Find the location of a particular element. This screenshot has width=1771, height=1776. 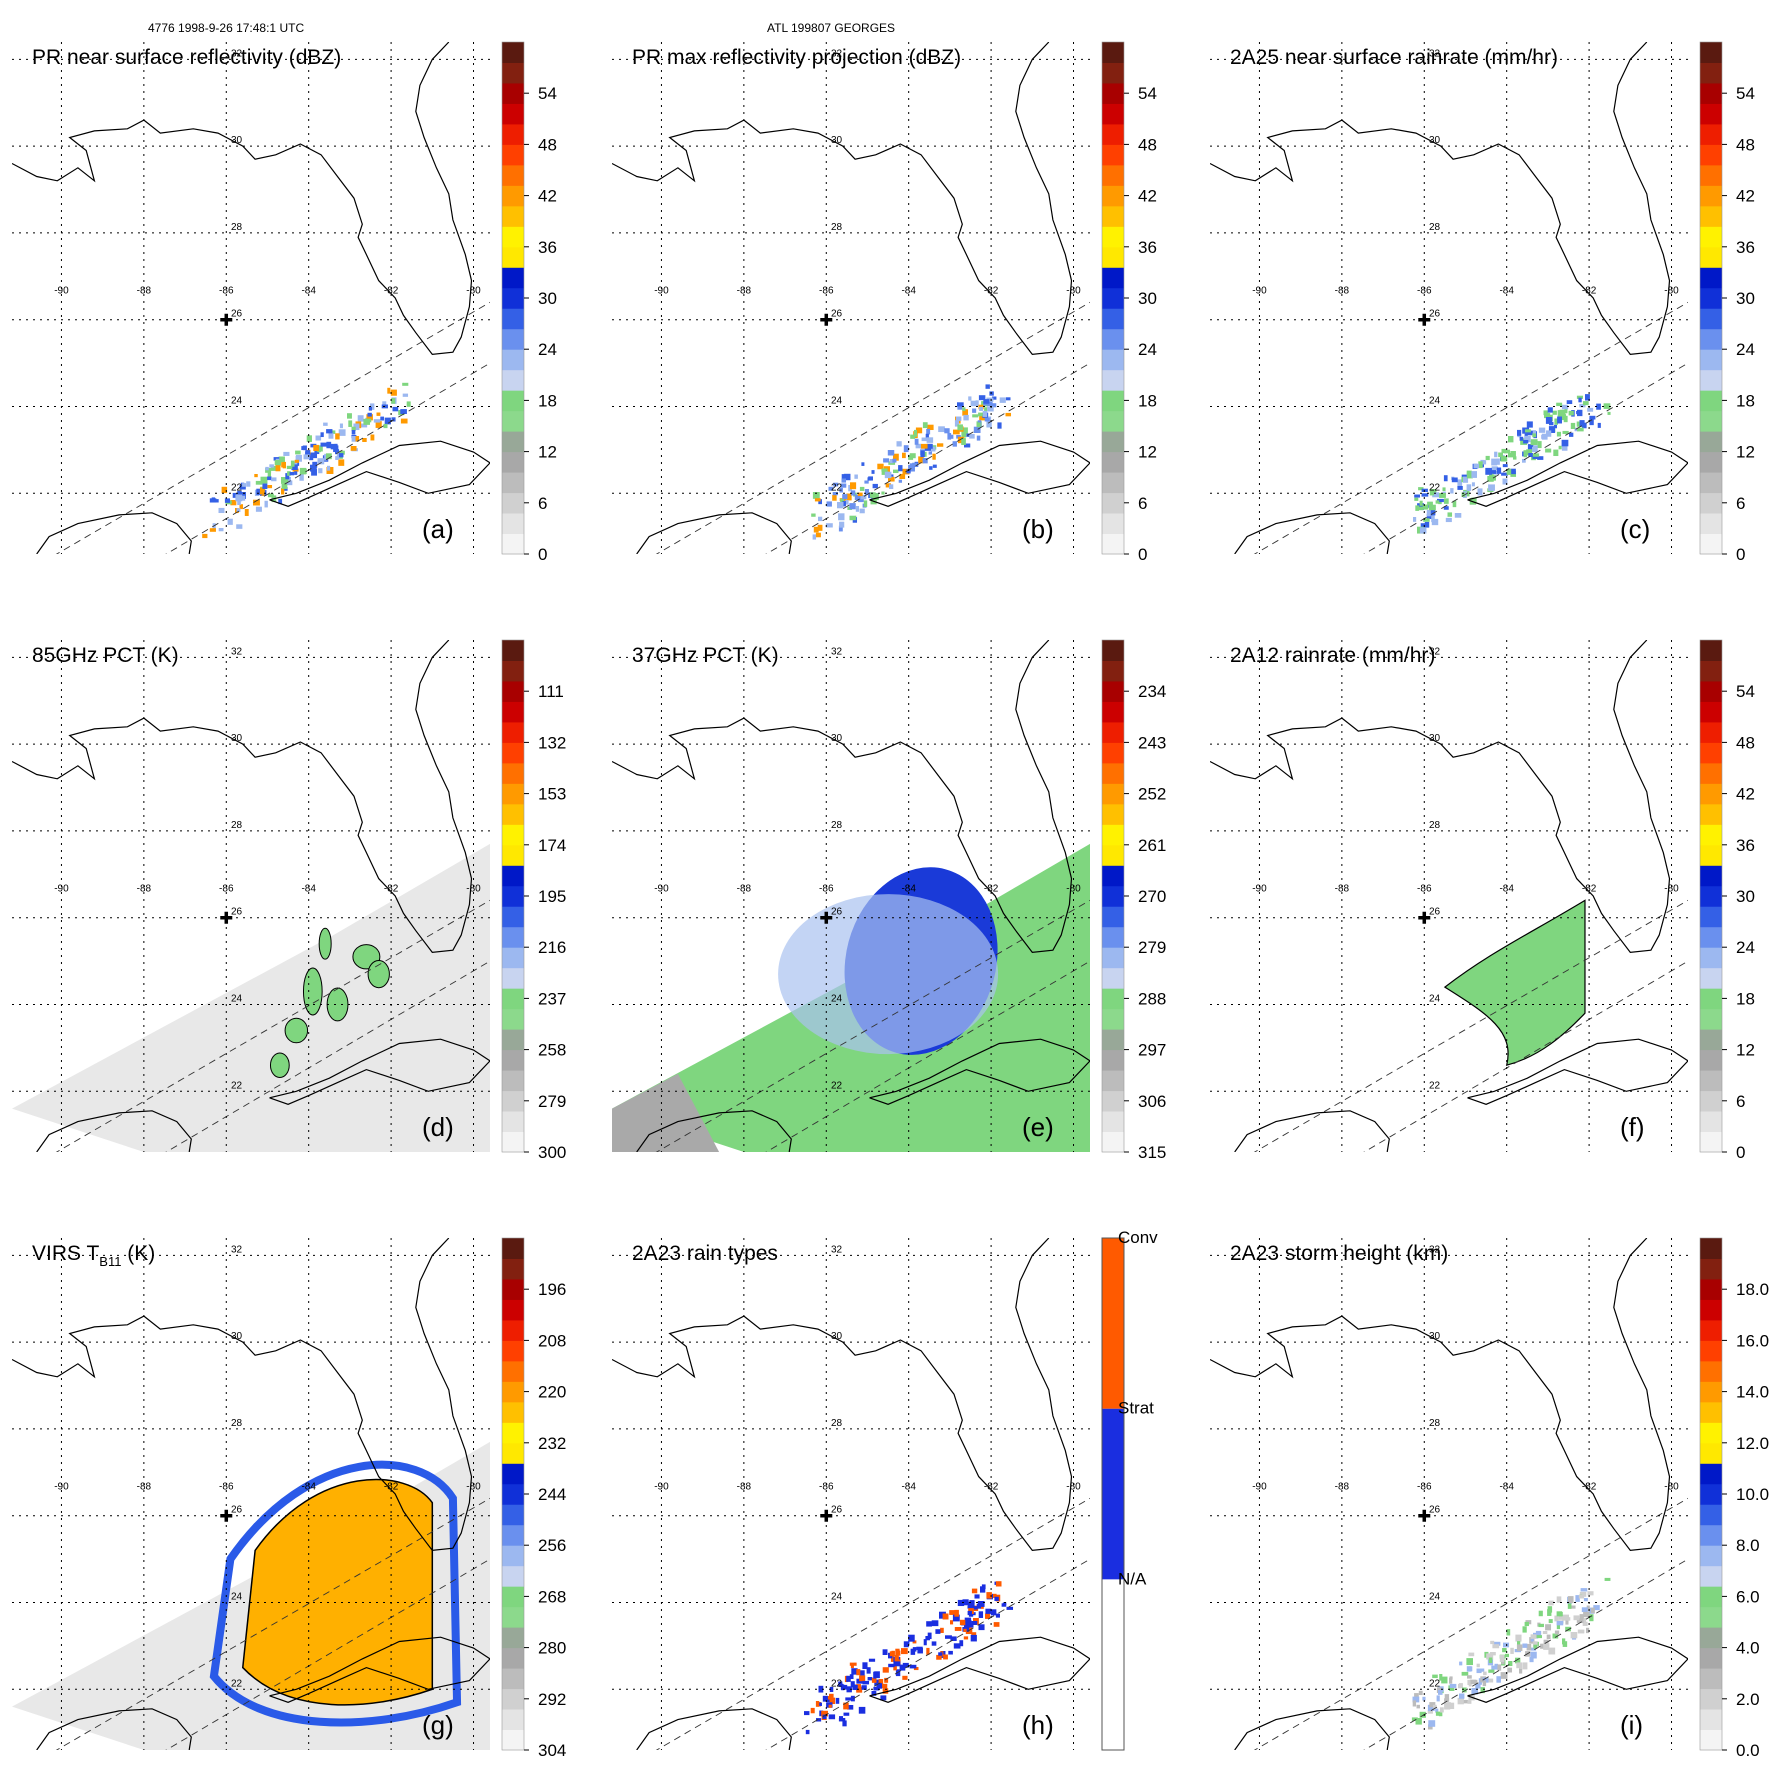

colorbar-tick: 16.0 is located at coordinates (1752, 1340).